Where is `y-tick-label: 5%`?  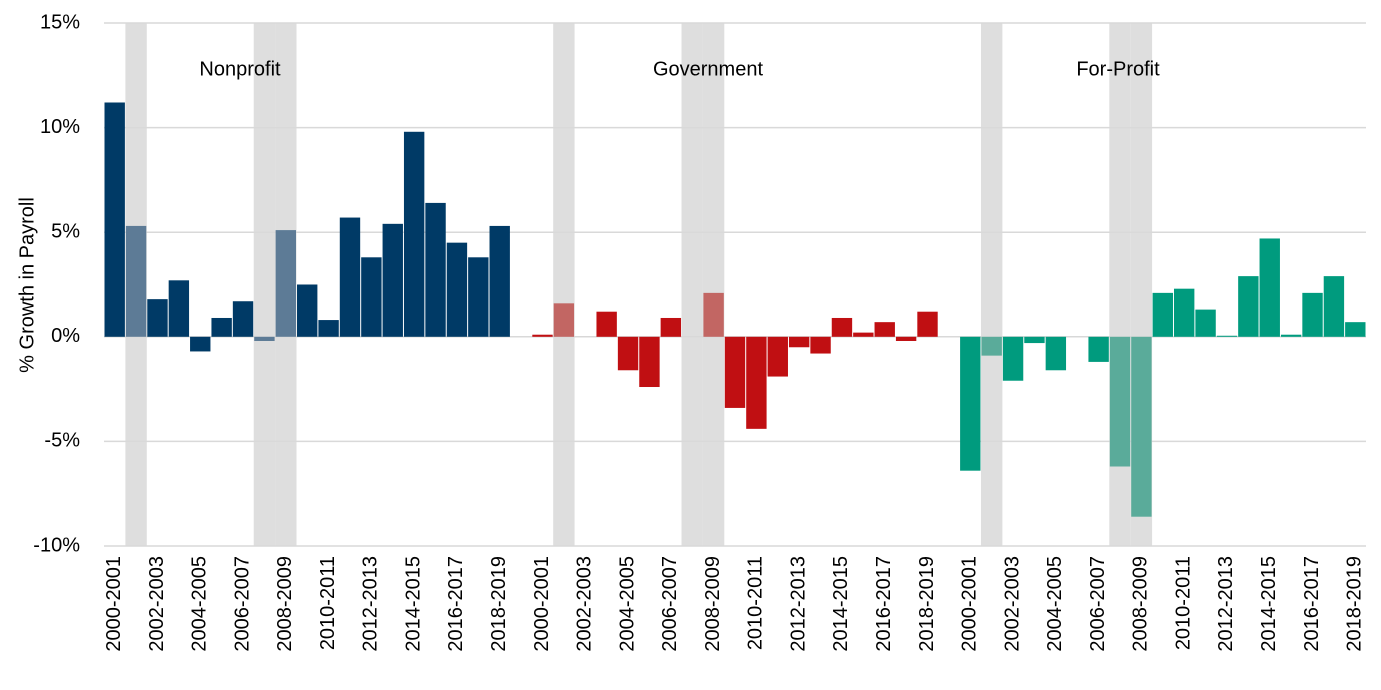 y-tick-label: 5% is located at coordinates (65, 231).